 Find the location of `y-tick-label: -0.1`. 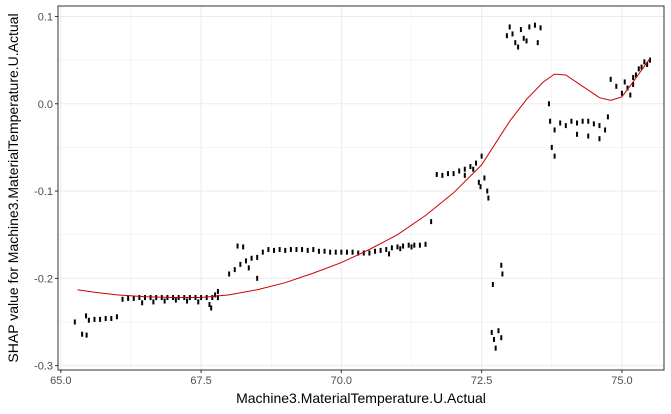

y-tick-label: -0.1 is located at coordinates (43, 192).